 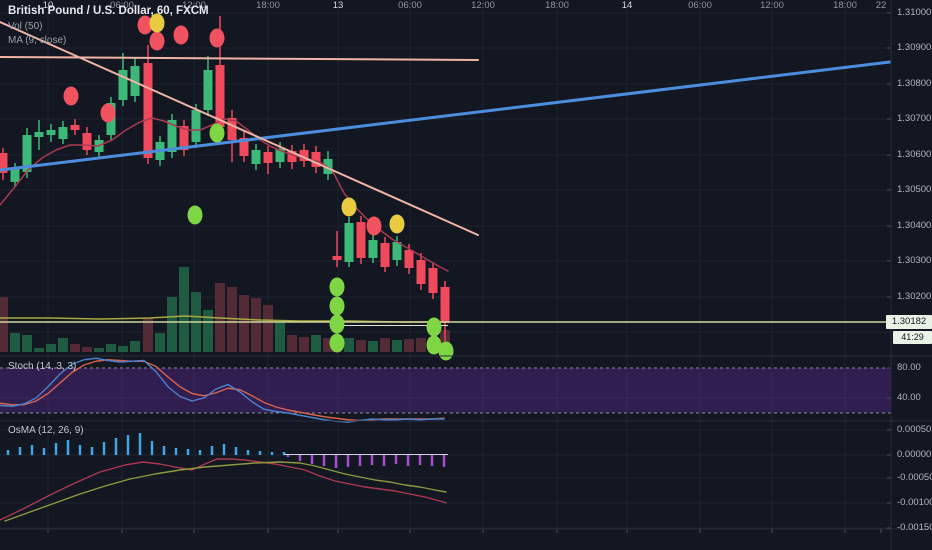 I want to click on stoch-k-line, so click(x=222, y=390).